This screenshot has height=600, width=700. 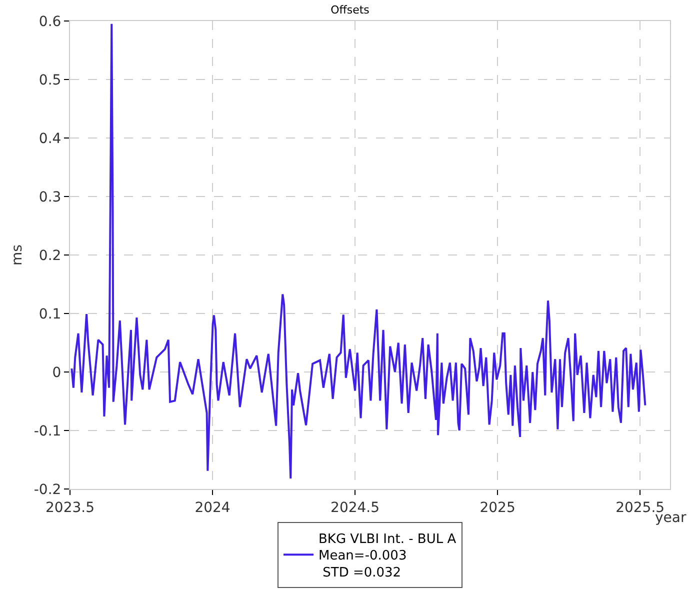 What do you see at coordinates (50, 314) in the screenshot?
I see `y-tick-label: 0.1` at bounding box center [50, 314].